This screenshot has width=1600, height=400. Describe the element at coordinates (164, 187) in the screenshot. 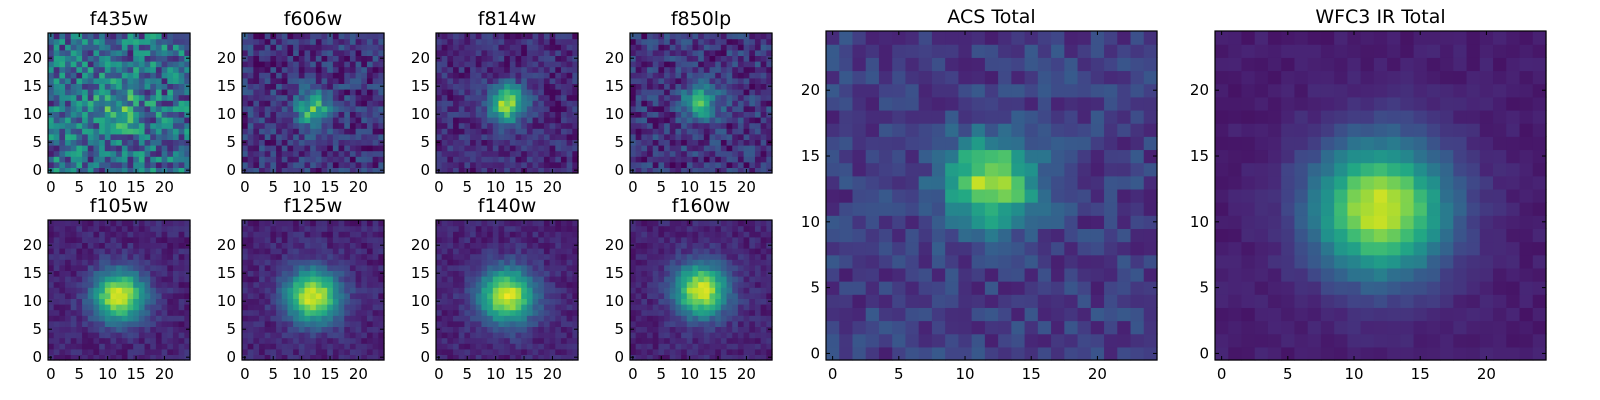

I see `x-tick-label: 20` at that location.